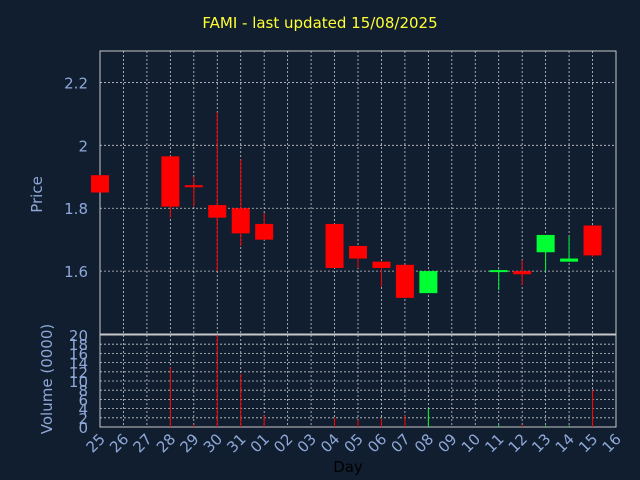  I want to click on volume-tick-label: 4, so click(83, 410).